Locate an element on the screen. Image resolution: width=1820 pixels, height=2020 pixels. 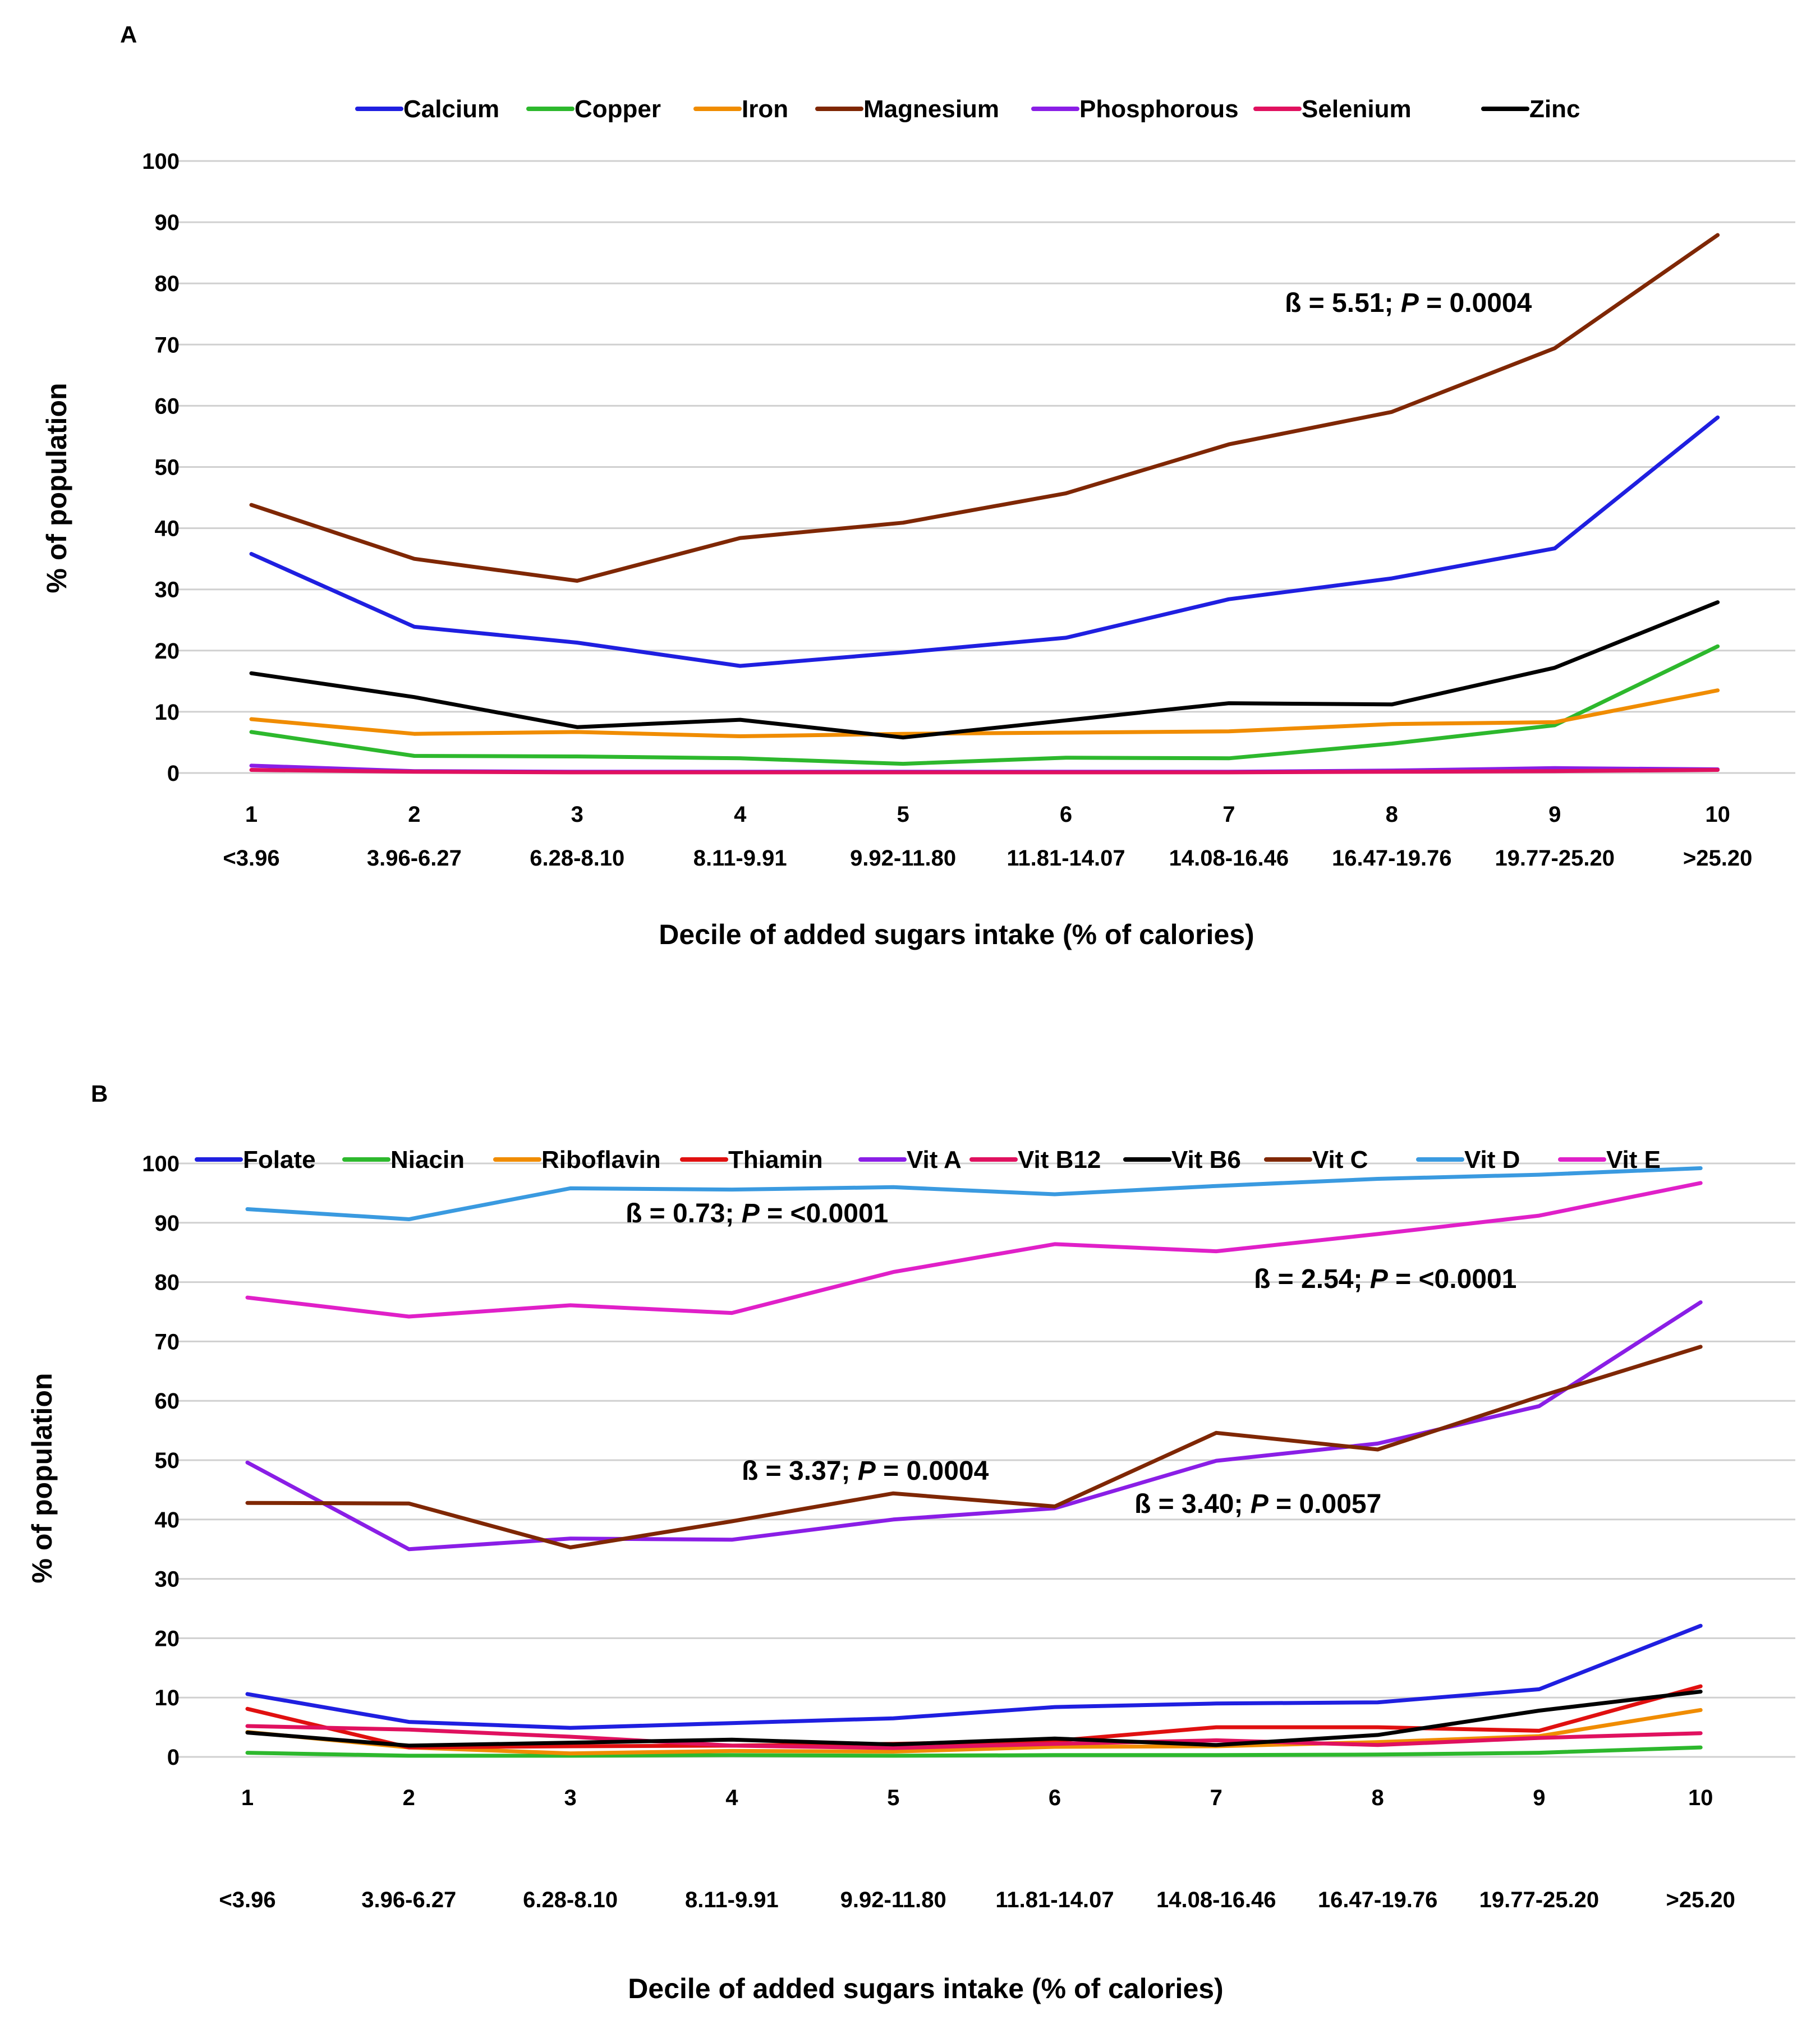
panel-b-legend-label-riboflavin: Riboflavin is located at coordinates (601, 1160).